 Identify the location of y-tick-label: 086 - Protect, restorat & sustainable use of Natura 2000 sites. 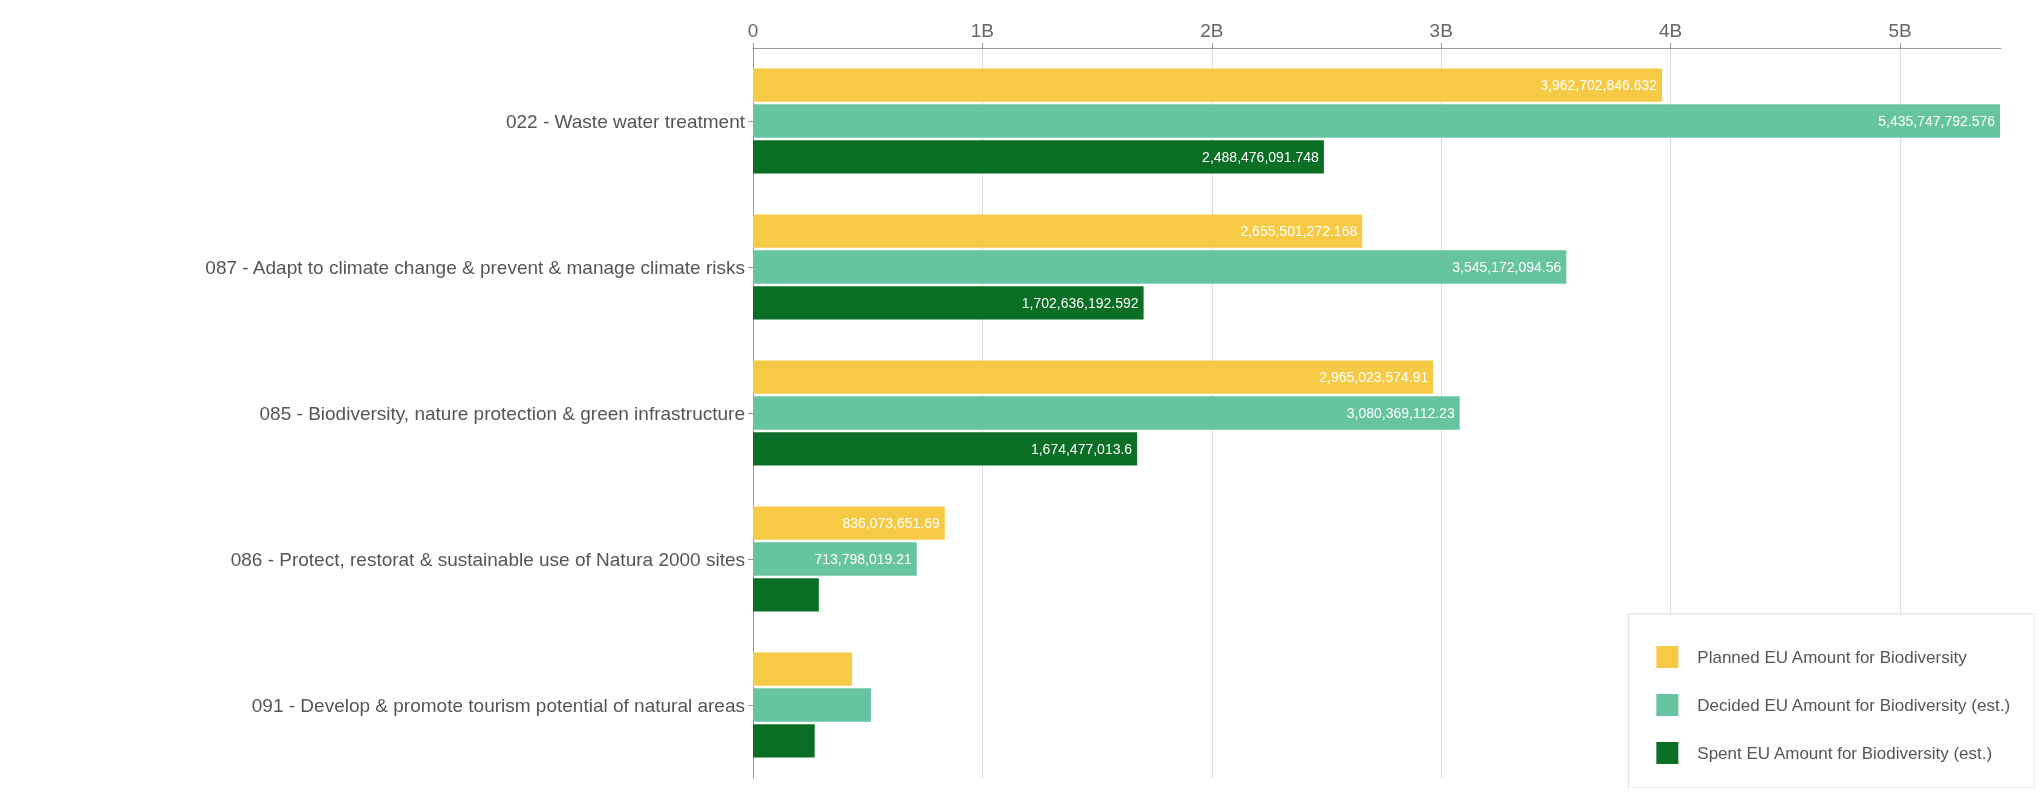
(487, 559).